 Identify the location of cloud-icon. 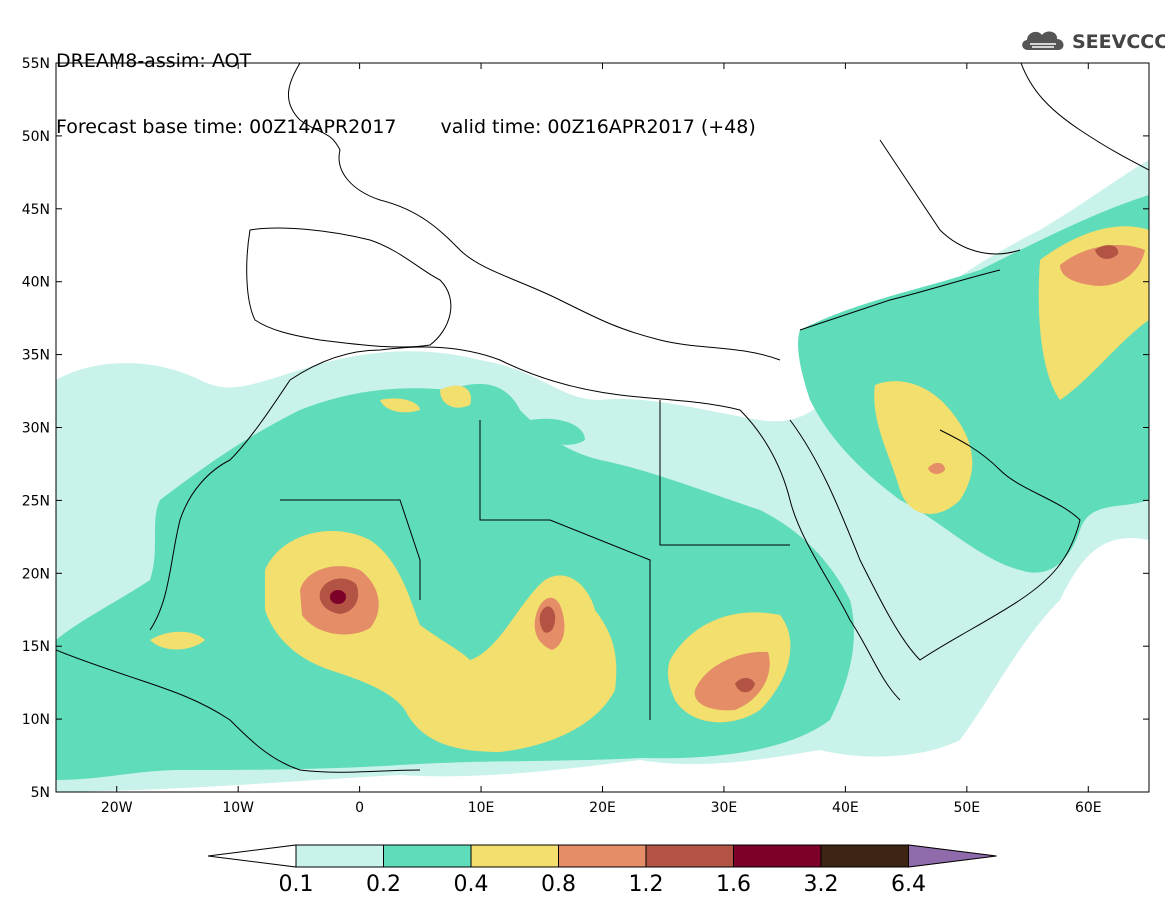
(1043, 42).